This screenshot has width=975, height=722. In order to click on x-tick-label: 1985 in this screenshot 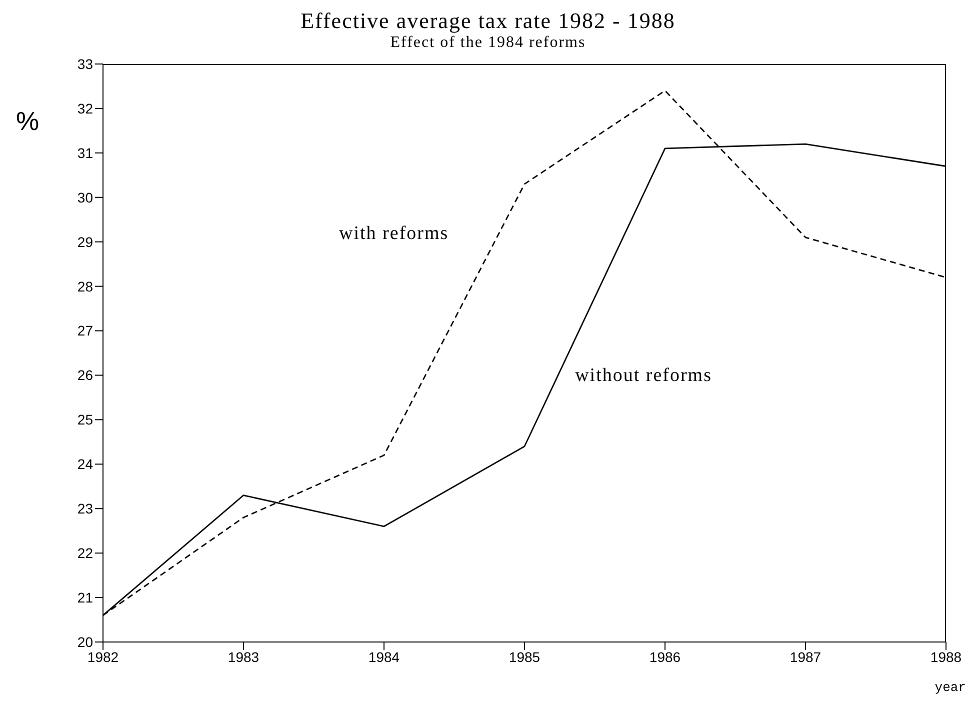, I will do `click(524, 656)`.